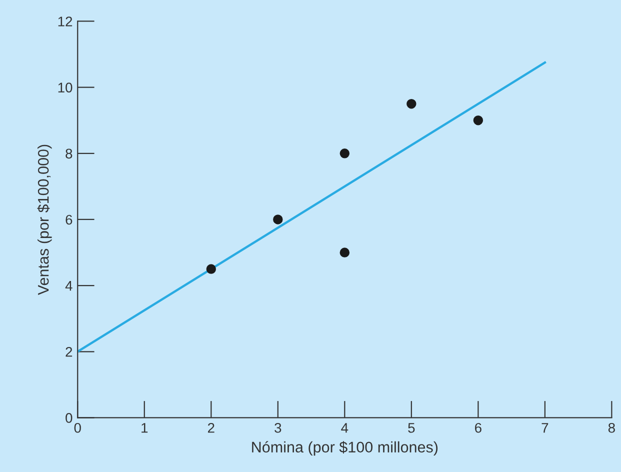 The width and height of the screenshot is (621, 472). Describe the element at coordinates (411, 428) in the screenshot. I see `x-tick-label: 5` at that location.